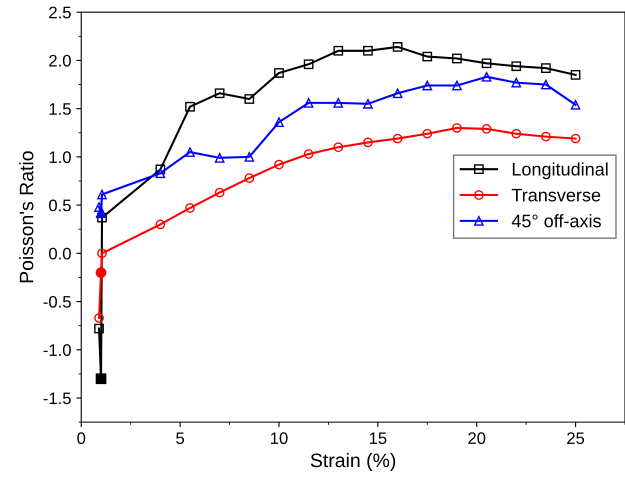 The height and width of the screenshot is (488, 625). Describe the element at coordinates (81, 438) in the screenshot. I see `x-tick-label: 0` at that location.